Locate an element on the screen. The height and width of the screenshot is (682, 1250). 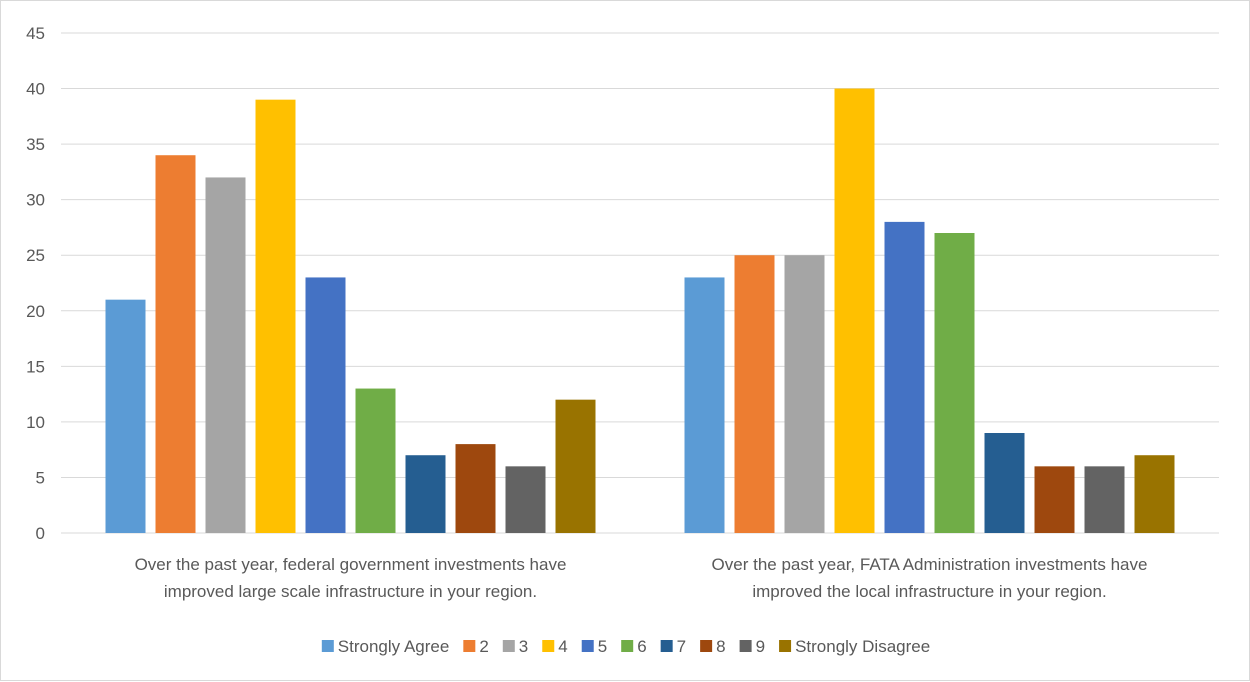
legend-label: 6 is located at coordinates (641, 646).